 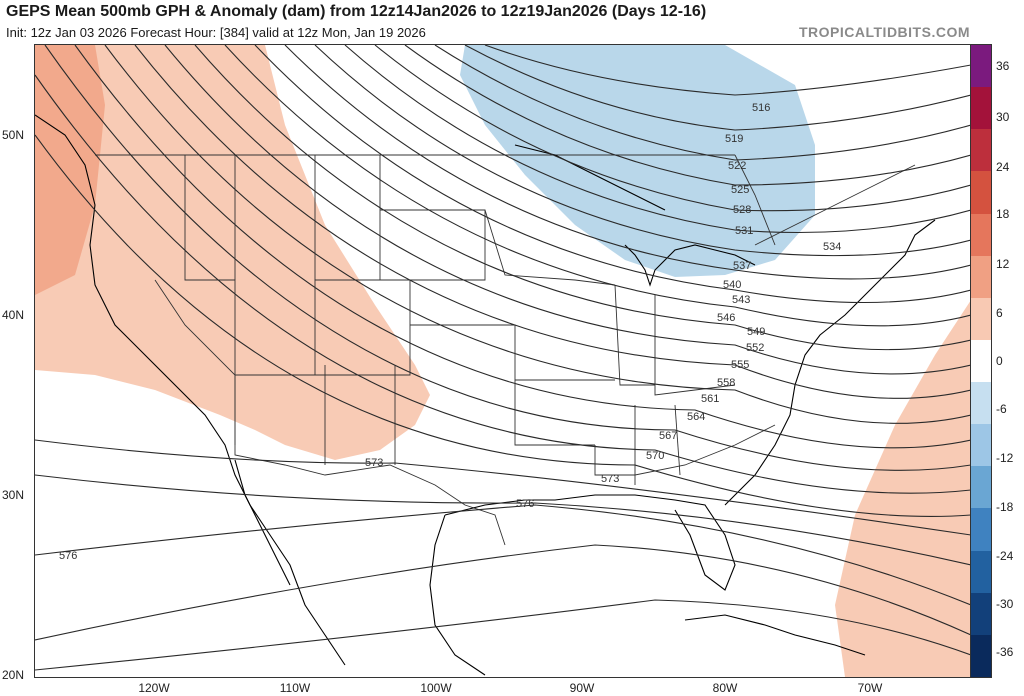 I want to click on contour-label: 552, so click(x=755, y=348).